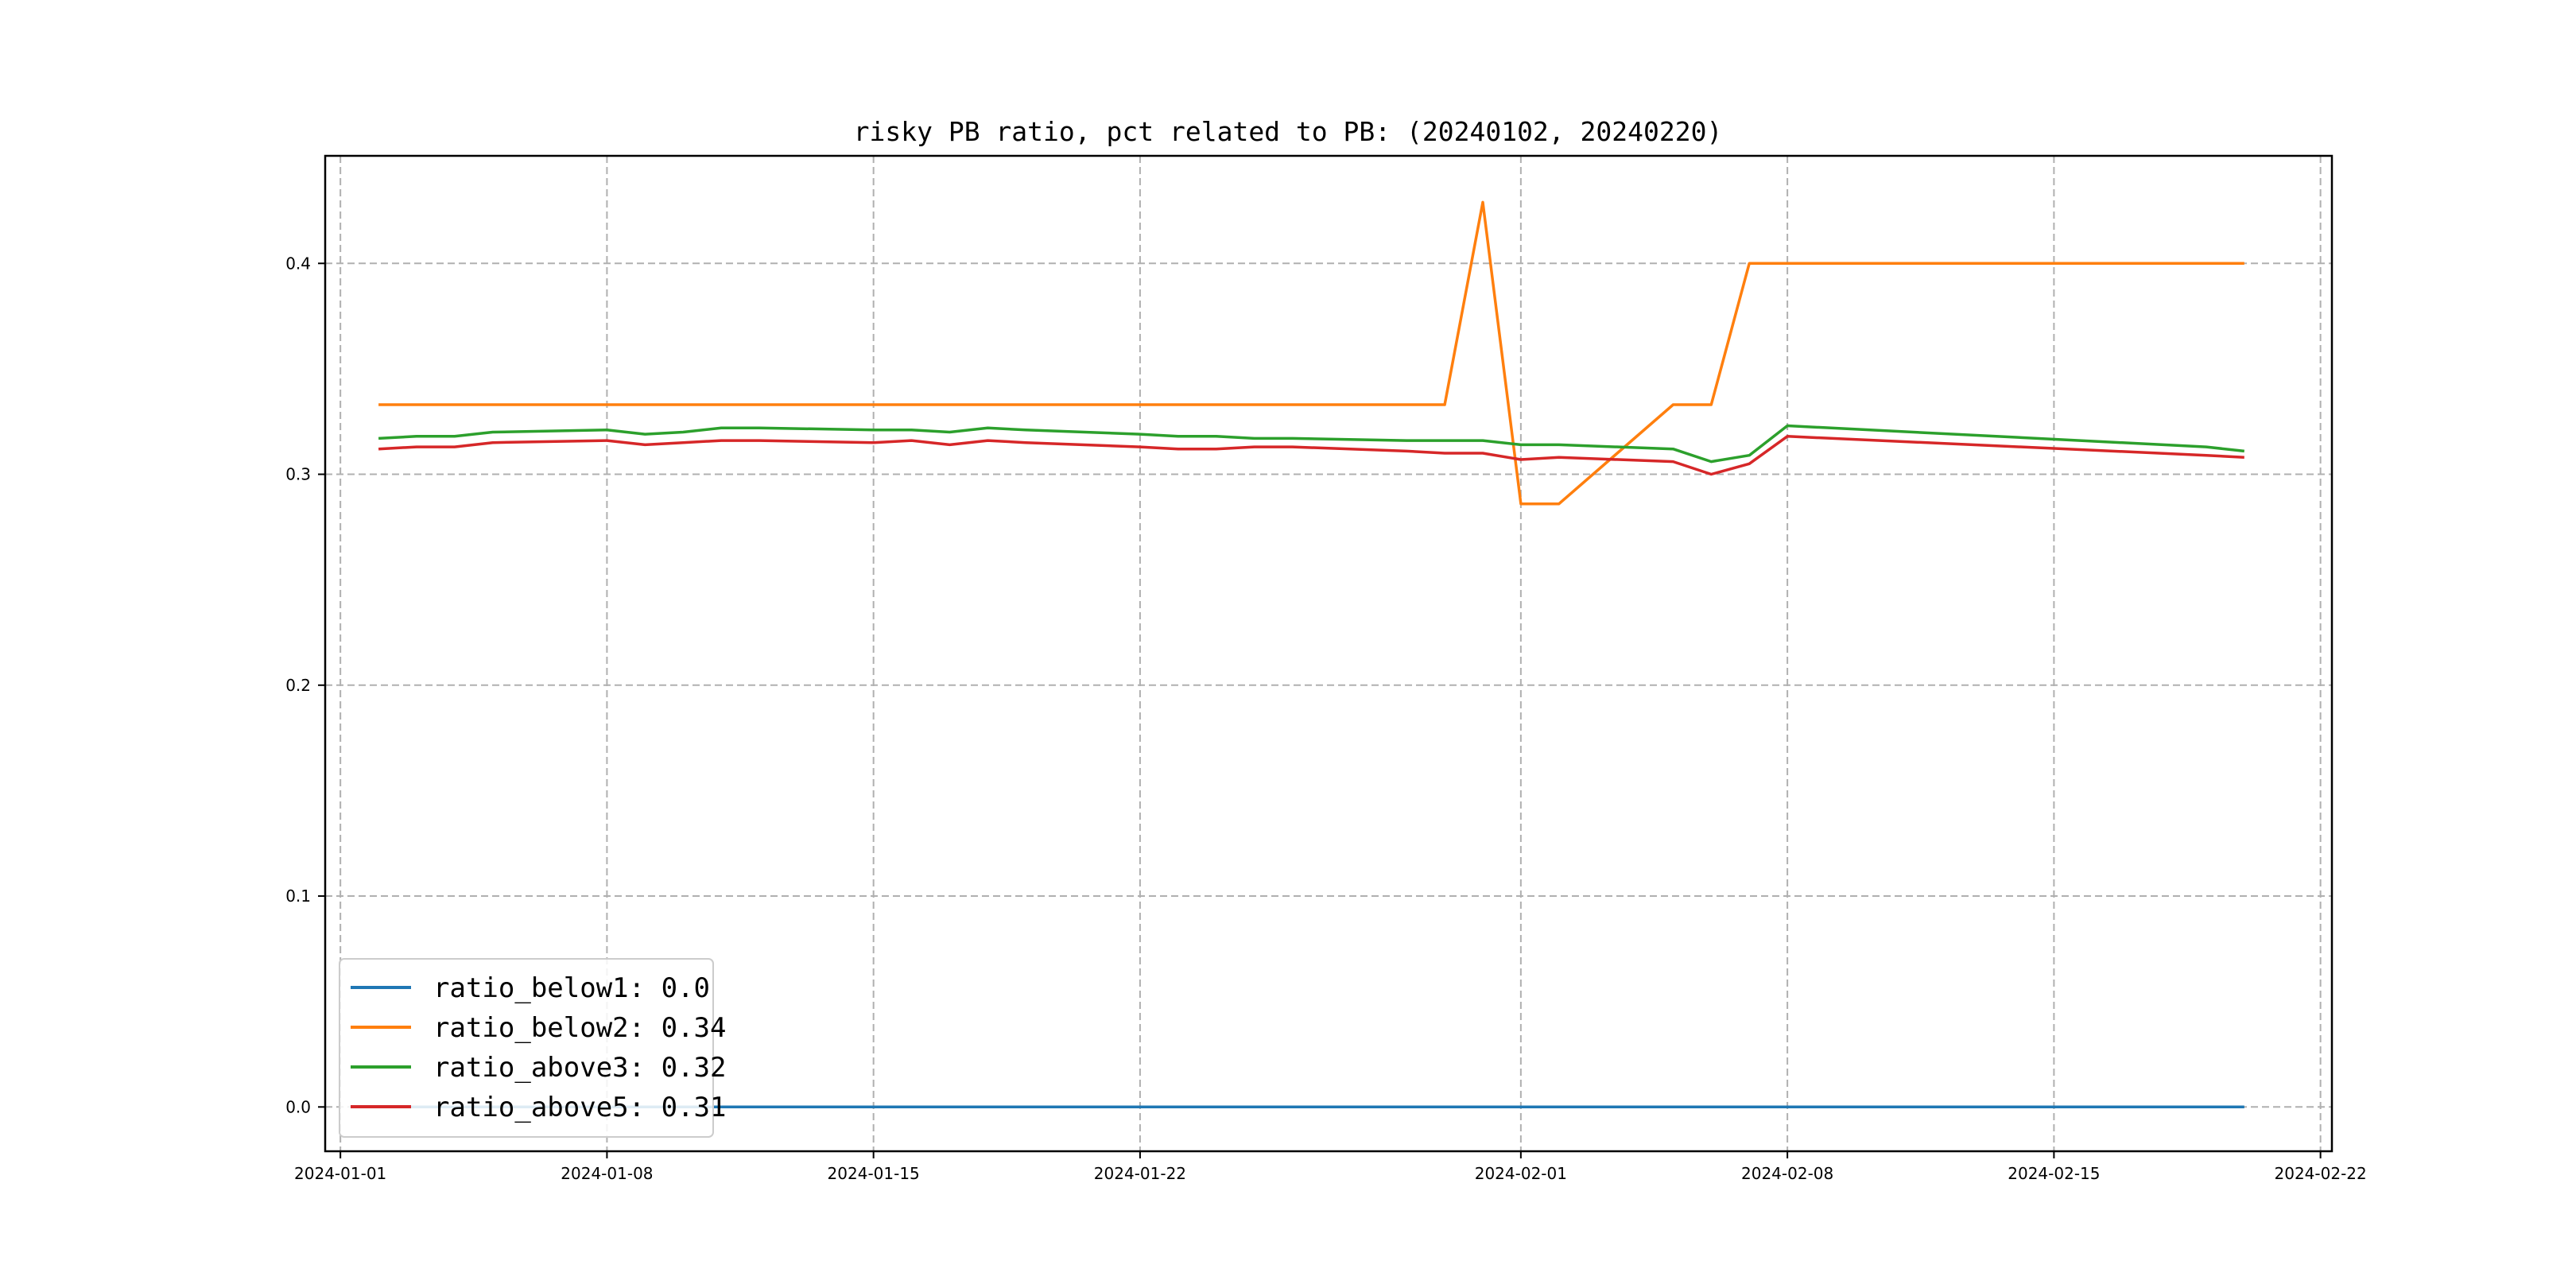  I want to click on y-tick-label: 0.2, so click(298, 686).